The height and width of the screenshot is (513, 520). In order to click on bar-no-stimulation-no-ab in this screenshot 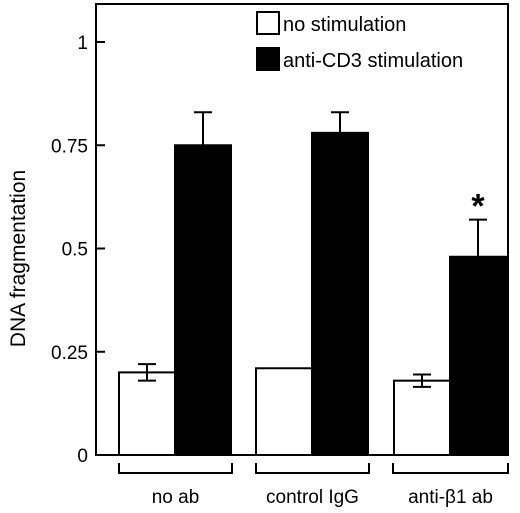, I will do `click(147, 413)`.